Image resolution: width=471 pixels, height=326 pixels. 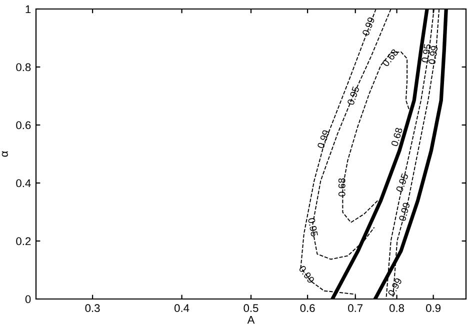 I want to click on x-tick-label: 0.4, so click(x=182, y=308).